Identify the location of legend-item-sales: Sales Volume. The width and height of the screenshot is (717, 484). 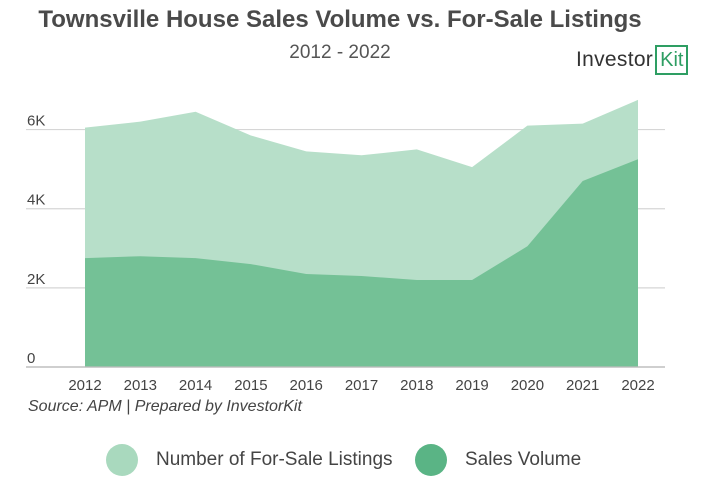
(498, 460).